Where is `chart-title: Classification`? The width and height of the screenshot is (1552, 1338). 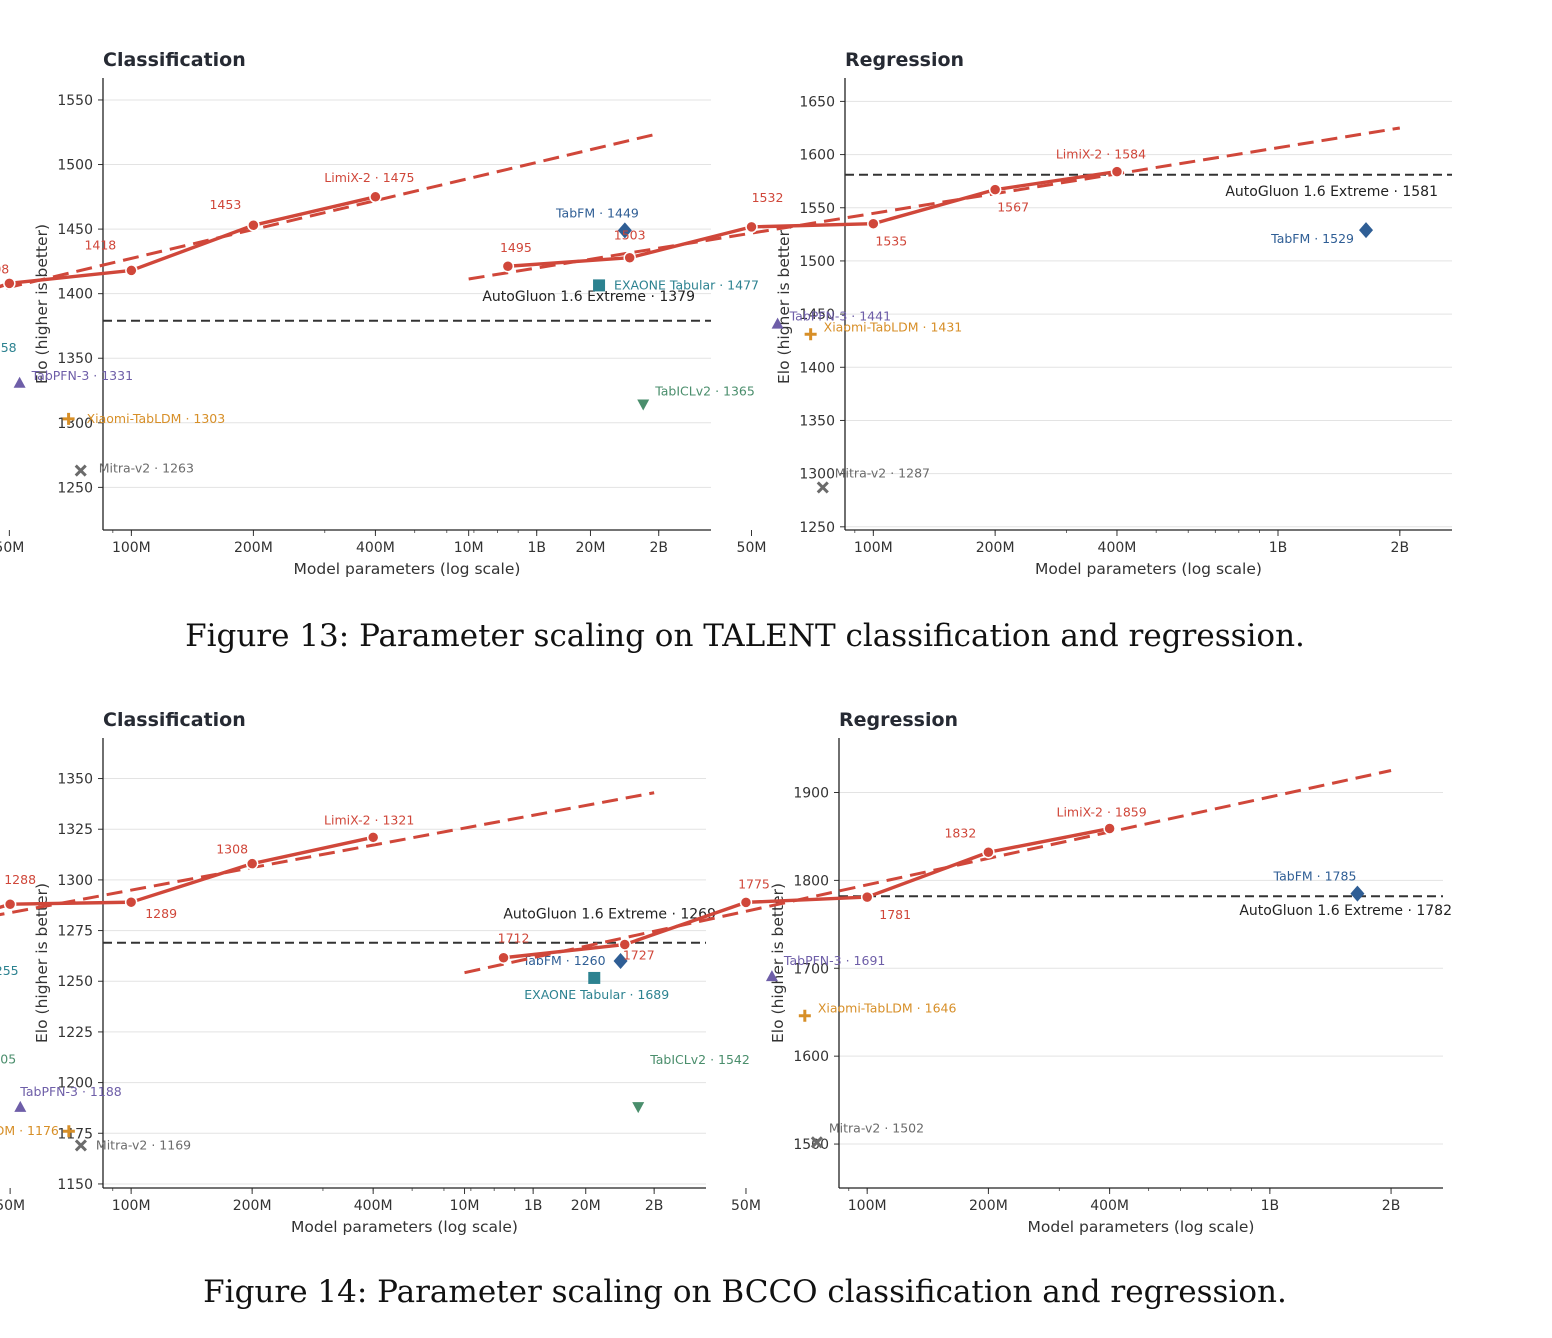
chart-title: Classification is located at coordinates (174, 720).